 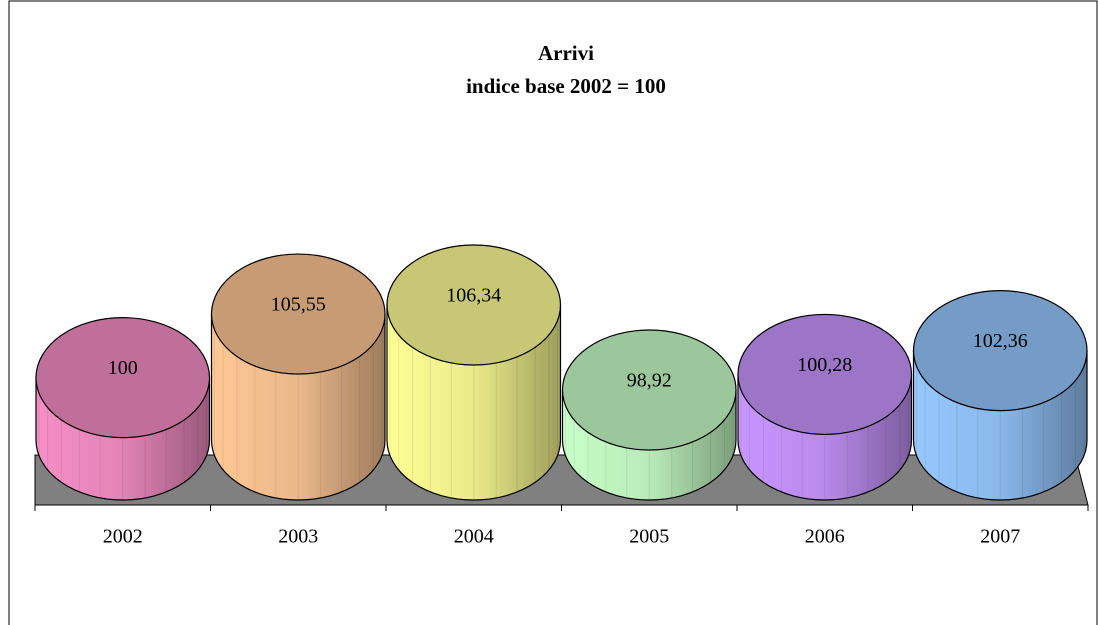 What do you see at coordinates (649, 381) in the screenshot?
I see `data-label: 98,92` at bounding box center [649, 381].